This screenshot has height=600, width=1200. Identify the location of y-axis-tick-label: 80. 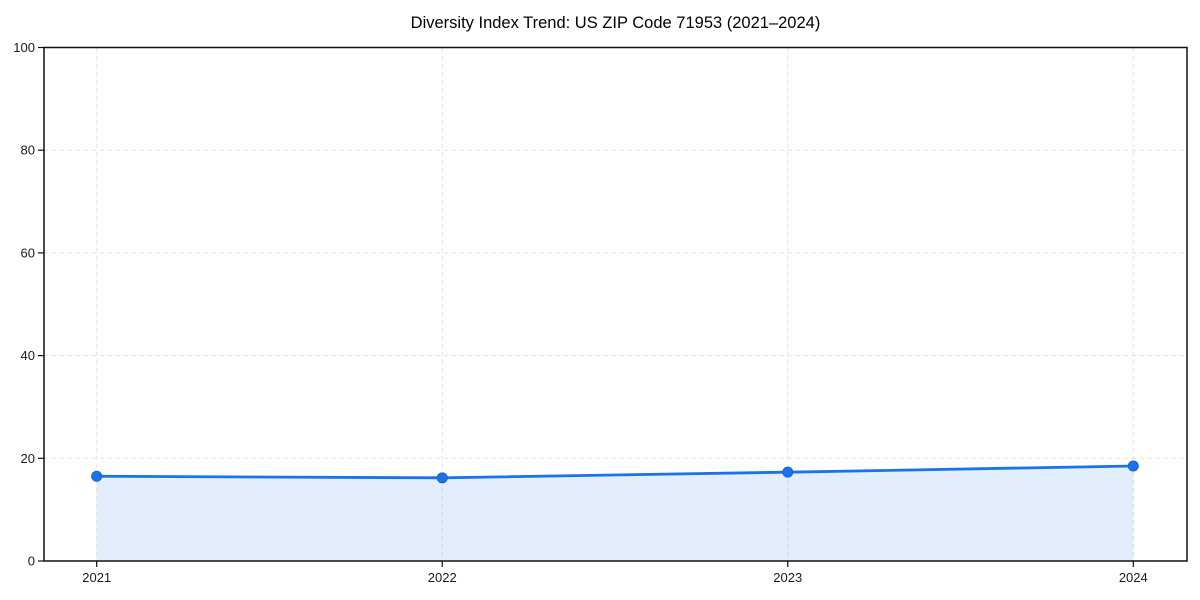
(28, 150).